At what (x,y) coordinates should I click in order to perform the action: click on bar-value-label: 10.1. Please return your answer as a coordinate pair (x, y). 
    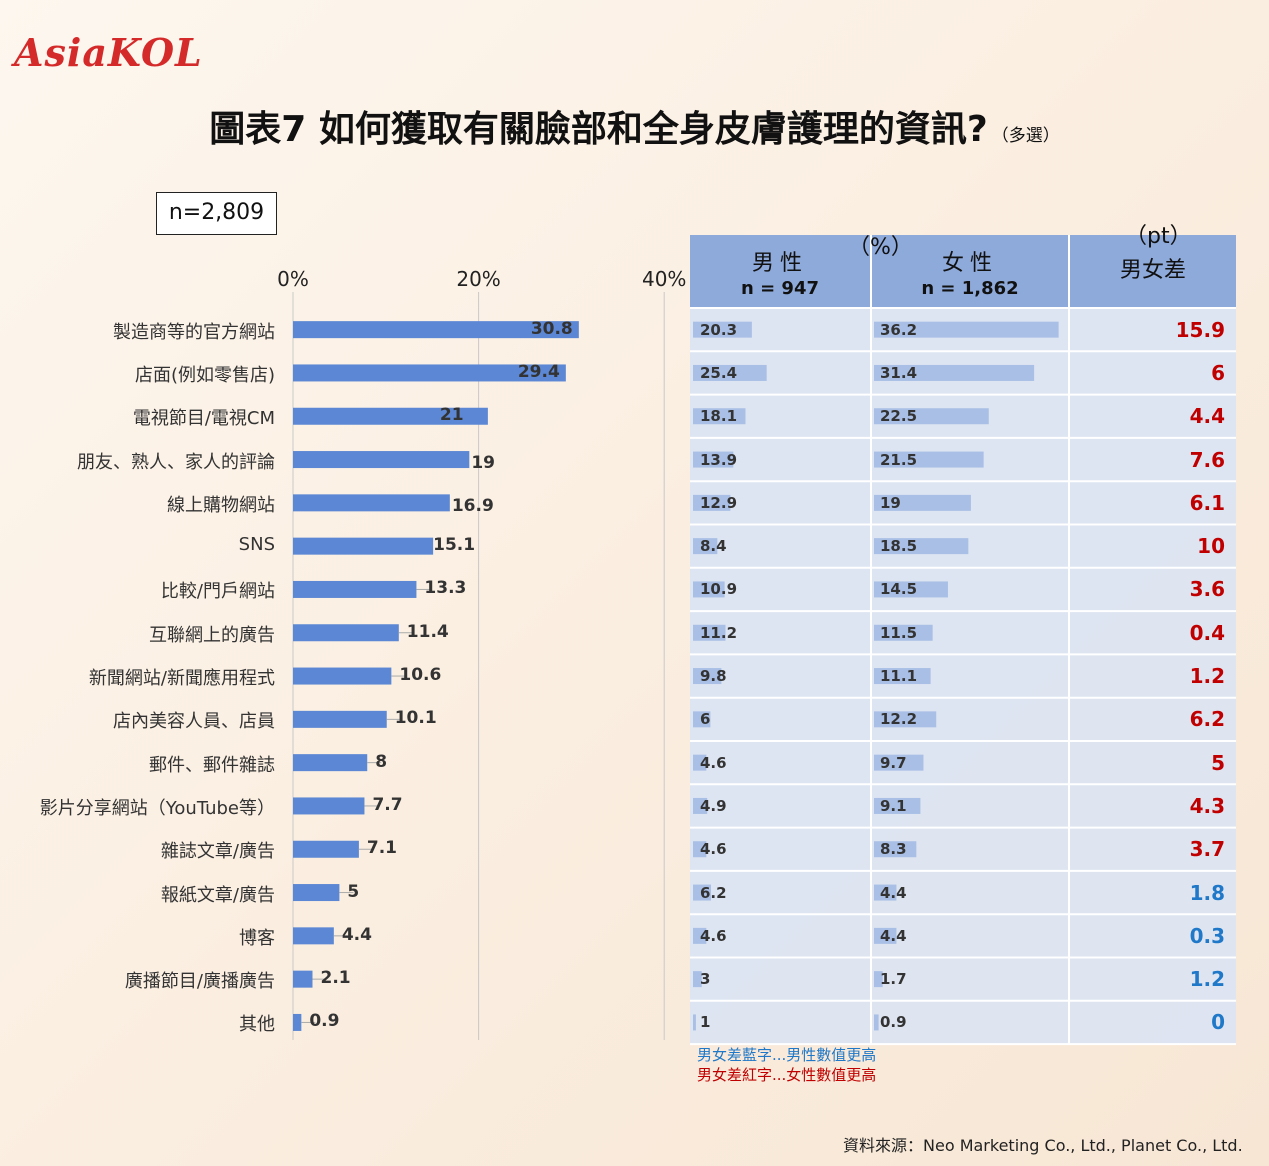
    Looking at the image, I should click on (415, 718).